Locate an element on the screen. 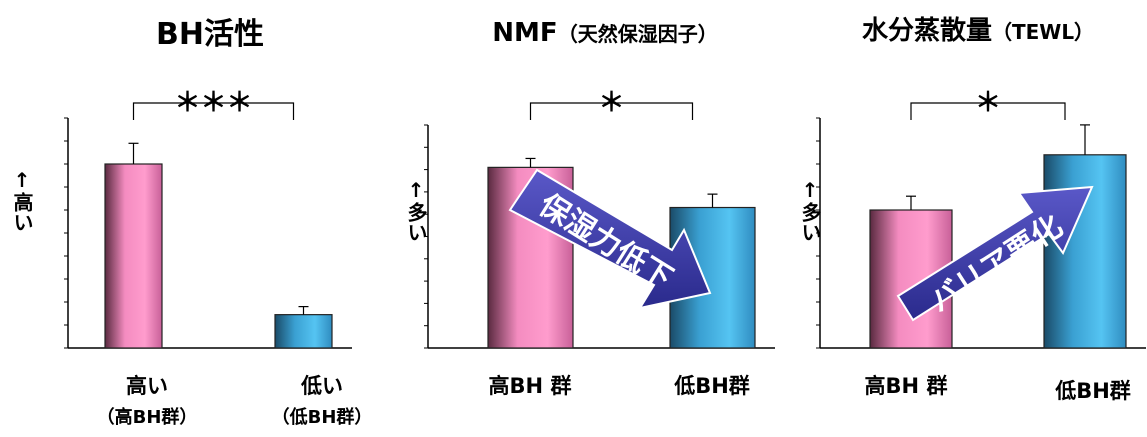 The height and width of the screenshot is (437, 1147). chart-title-main: BH活性 is located at coordinates (210, 34).